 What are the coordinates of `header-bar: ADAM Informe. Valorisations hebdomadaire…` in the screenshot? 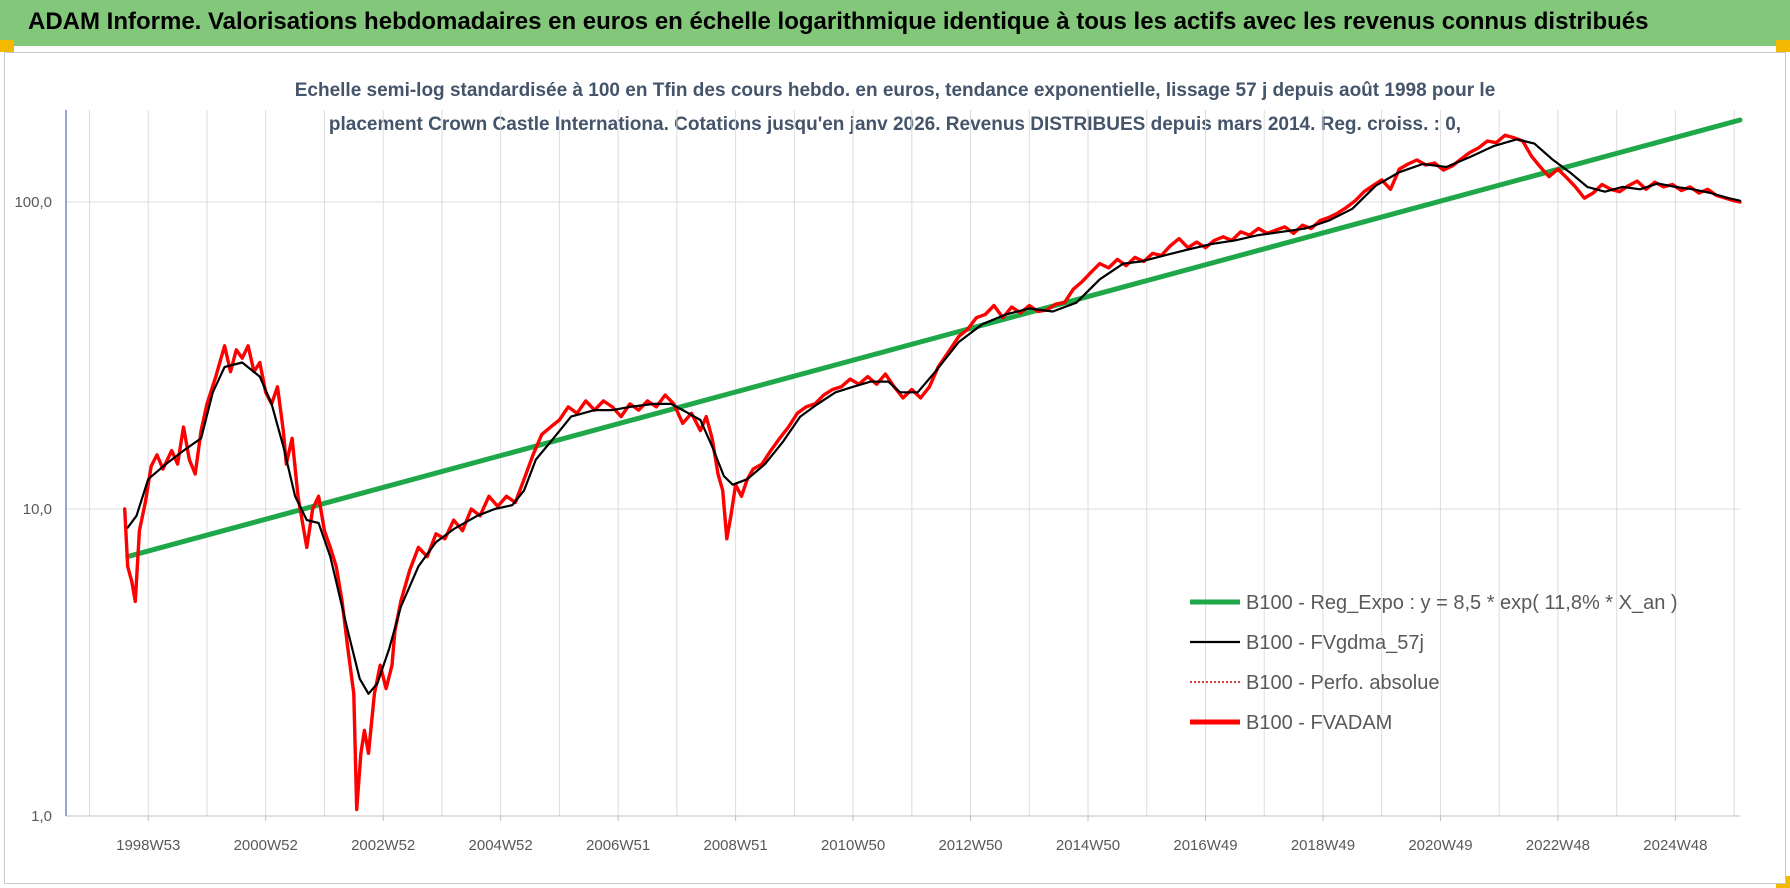 It's located at (895, 23).